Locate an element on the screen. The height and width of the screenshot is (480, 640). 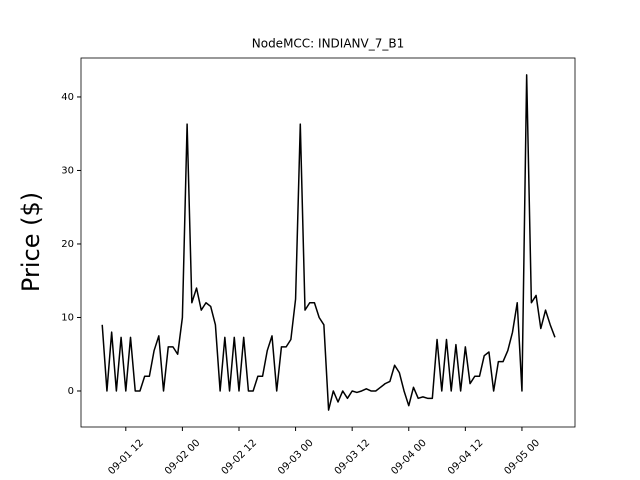
chart-title: NodeMCC: INDIANV_7_B1 is located at coordinates (328, 44).